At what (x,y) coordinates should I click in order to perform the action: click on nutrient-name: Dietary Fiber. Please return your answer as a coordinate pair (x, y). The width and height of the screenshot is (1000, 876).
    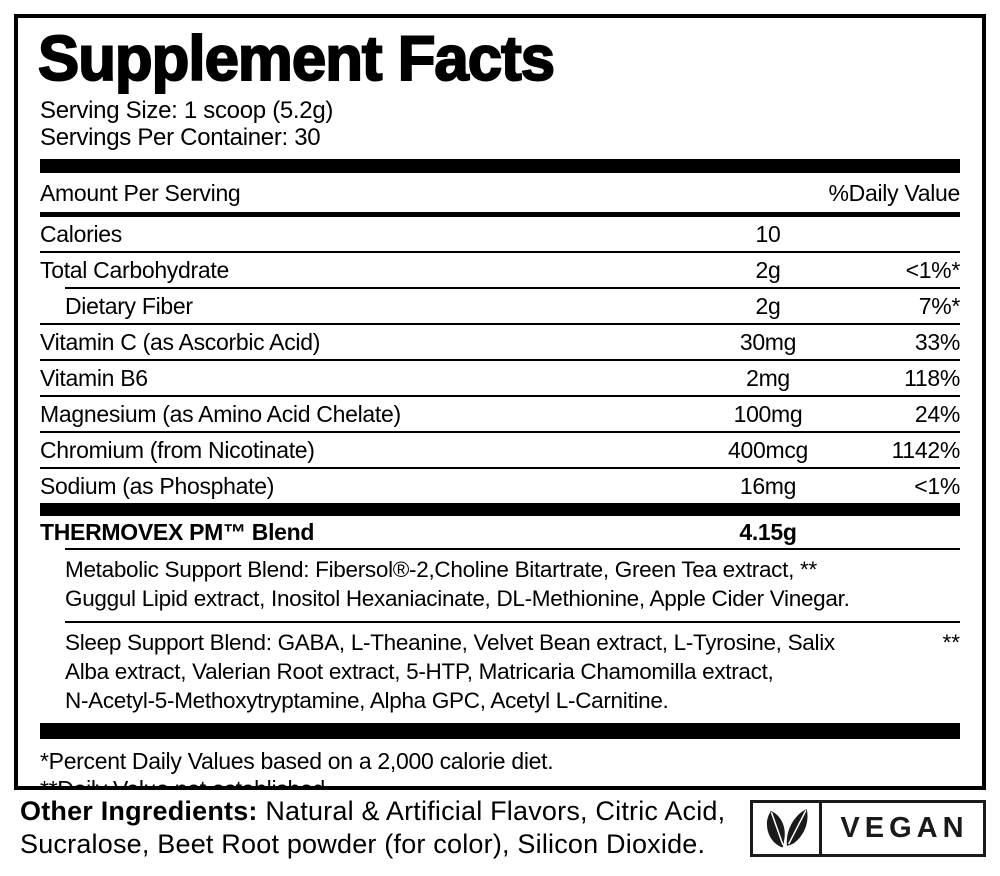
    Looking at the image, I should click on (129, 305).